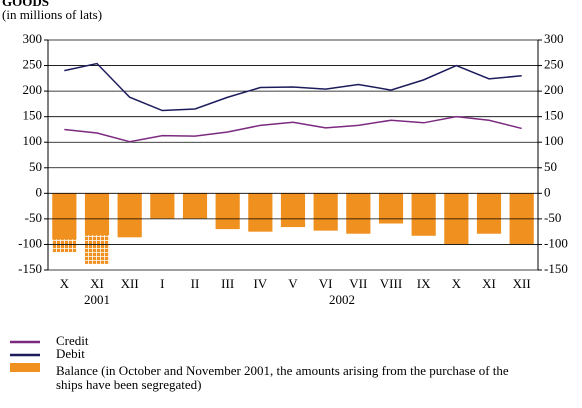  Describe the element at coordinates (35, 166) in the screenshot. I see `y-tick-label: 50` at that location.